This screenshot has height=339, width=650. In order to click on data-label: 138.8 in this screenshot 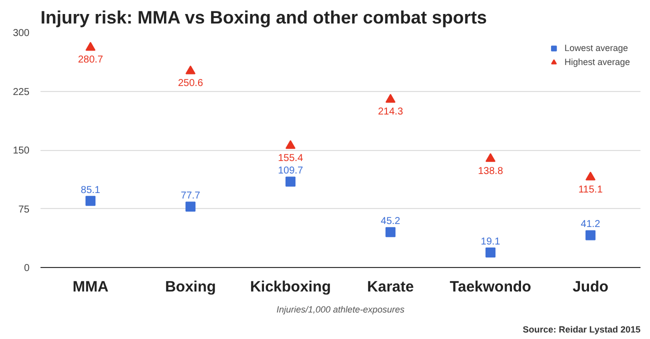, I will do `click(491, 171)`.